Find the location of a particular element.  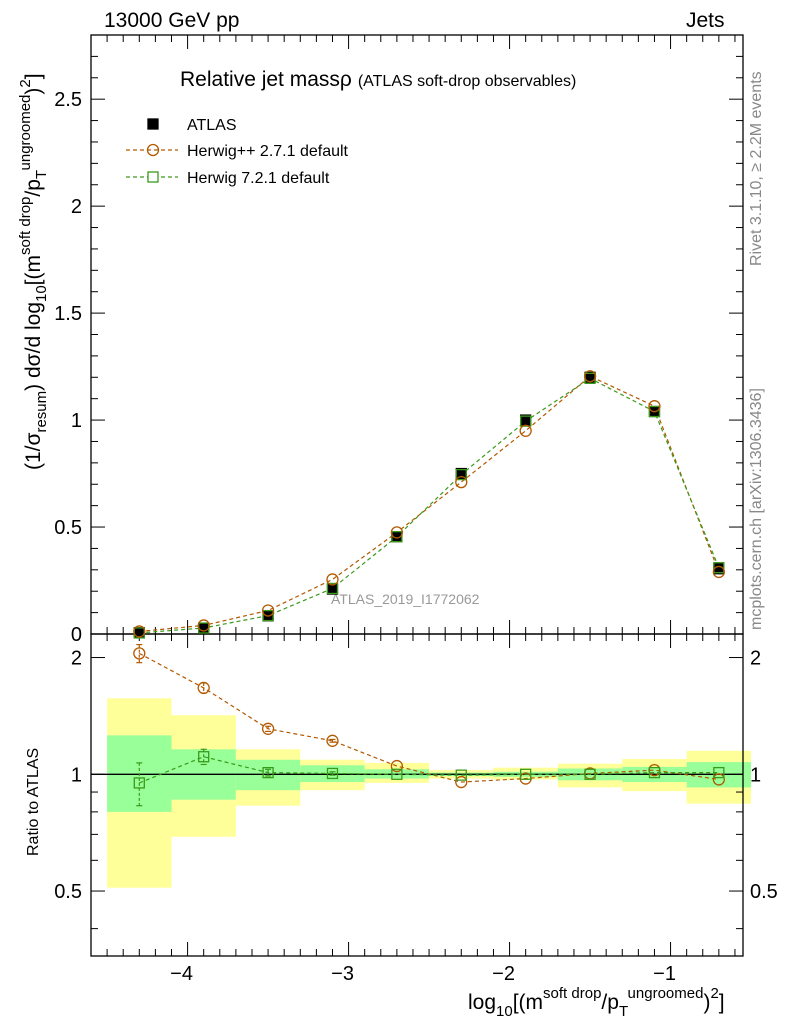

legend-label-atlas: ATLAS is located at coordinates (212, 125).